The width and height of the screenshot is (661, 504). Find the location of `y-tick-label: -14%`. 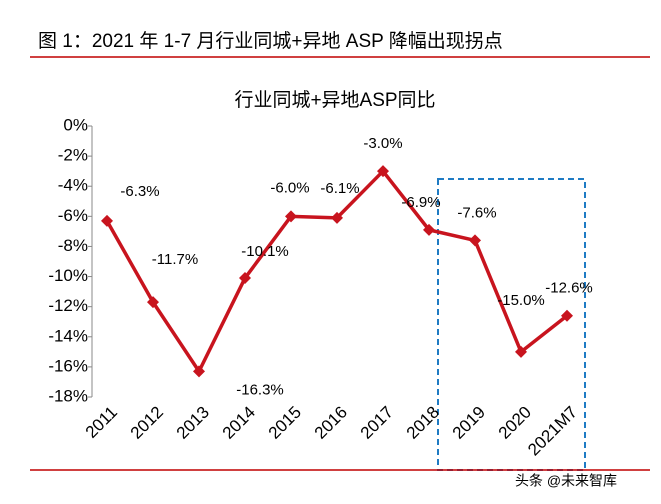

y-tick-label: -14% is located at coordinates (68, 335).